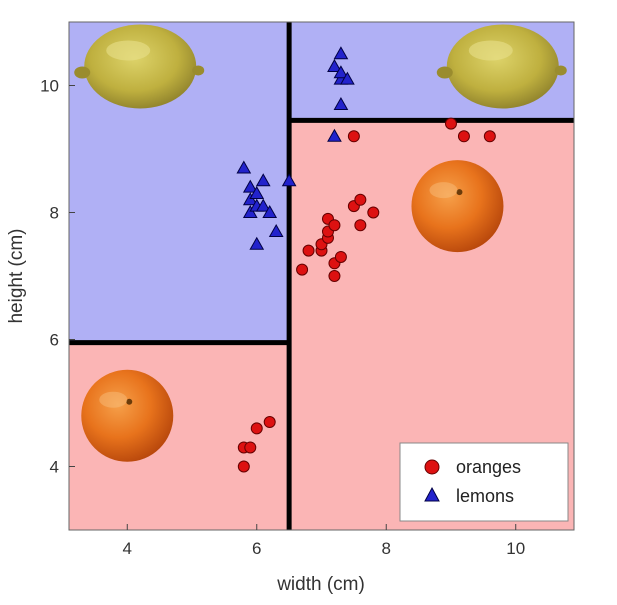  Describe the element at coordinates (386, 548) in the screenshot. I see `x-tick-label: 8` at that location.